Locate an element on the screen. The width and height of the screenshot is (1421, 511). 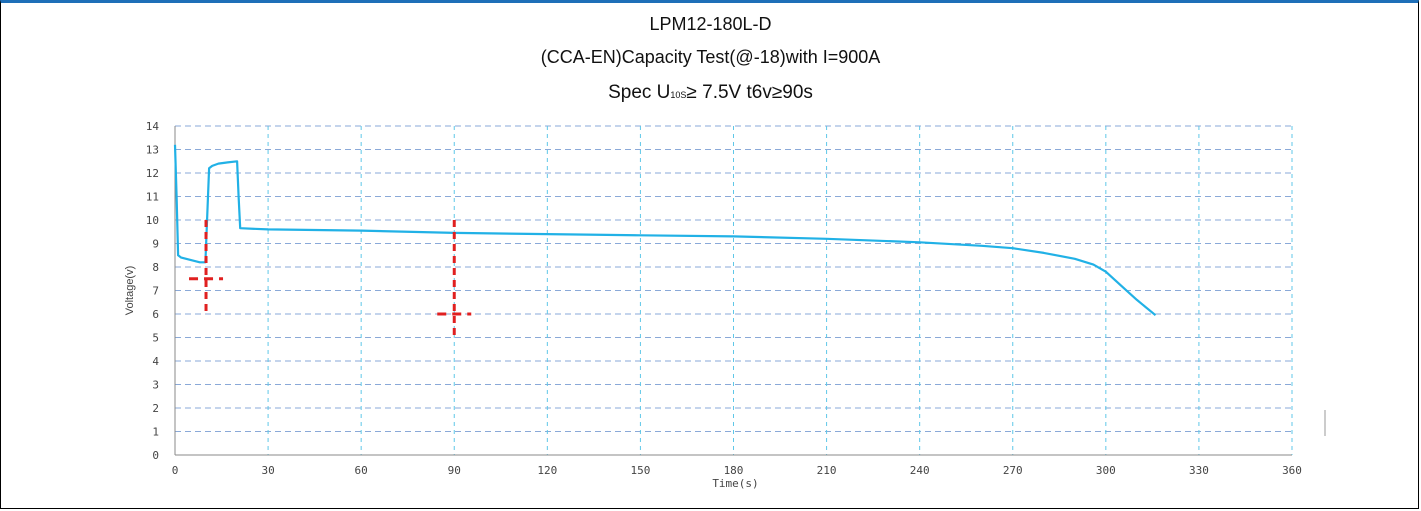
spec-suffix: ≥ 7.5V t6v≥90s is located at coordinates (749, 92).